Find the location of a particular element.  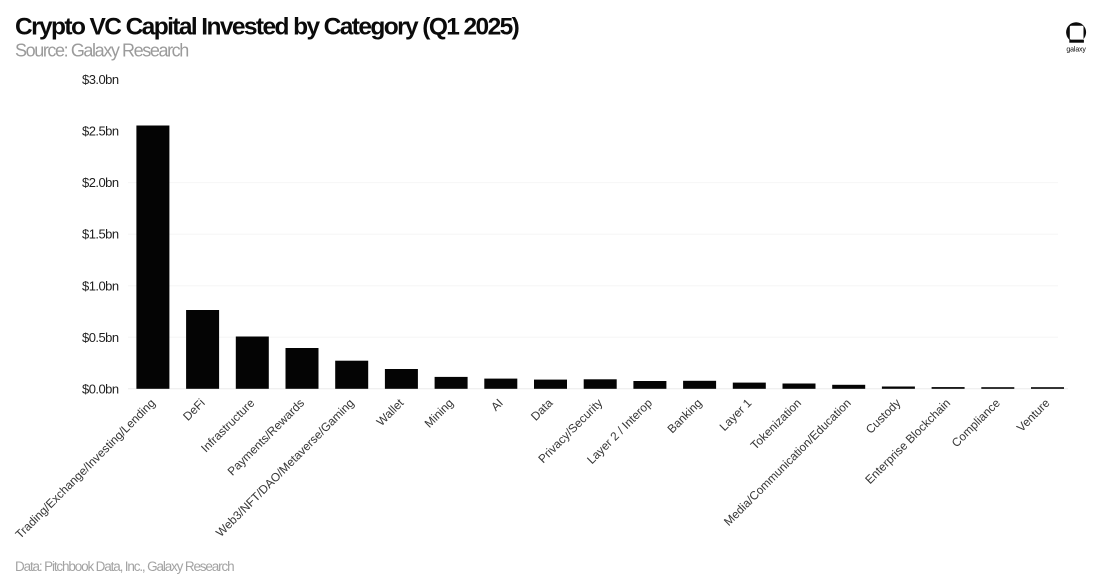

svg-text: Compliance is located at coordinates (976, 423).